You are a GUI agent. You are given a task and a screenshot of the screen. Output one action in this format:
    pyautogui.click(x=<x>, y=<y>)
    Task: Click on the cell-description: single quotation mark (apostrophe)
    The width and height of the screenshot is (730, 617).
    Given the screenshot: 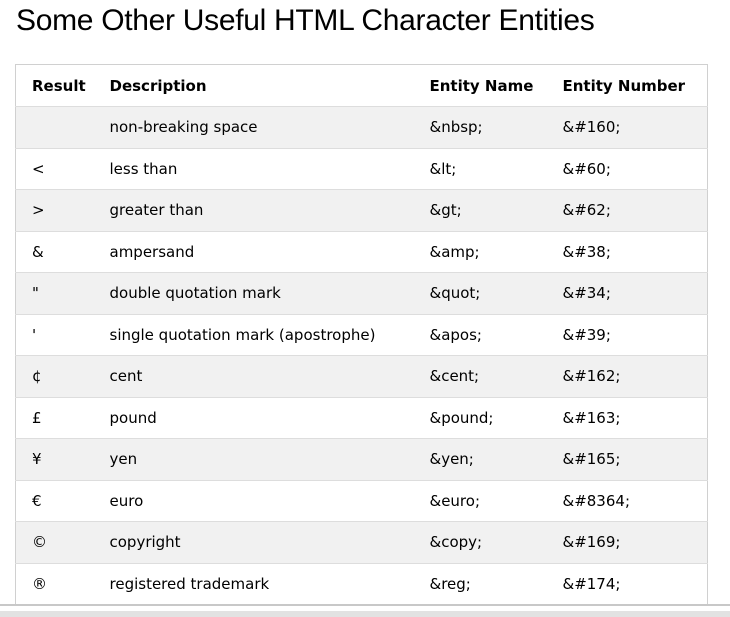 What is the action you would take?
    pyautogui.click(x=253, y=335)
    